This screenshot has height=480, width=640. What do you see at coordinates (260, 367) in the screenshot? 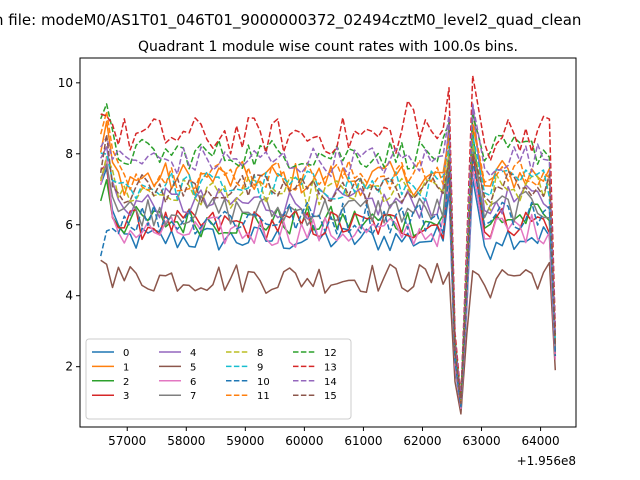
I see `legend-label-9: 9` at bounding box center [260, 367].